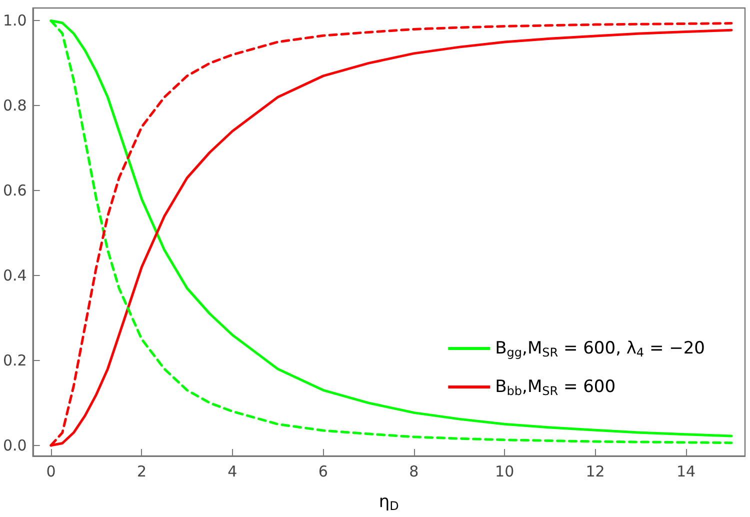  What do you see at coordinates (414, 471) in the screenshot?
I see `x-tick-label: 8` at bounding box center [414, 471].